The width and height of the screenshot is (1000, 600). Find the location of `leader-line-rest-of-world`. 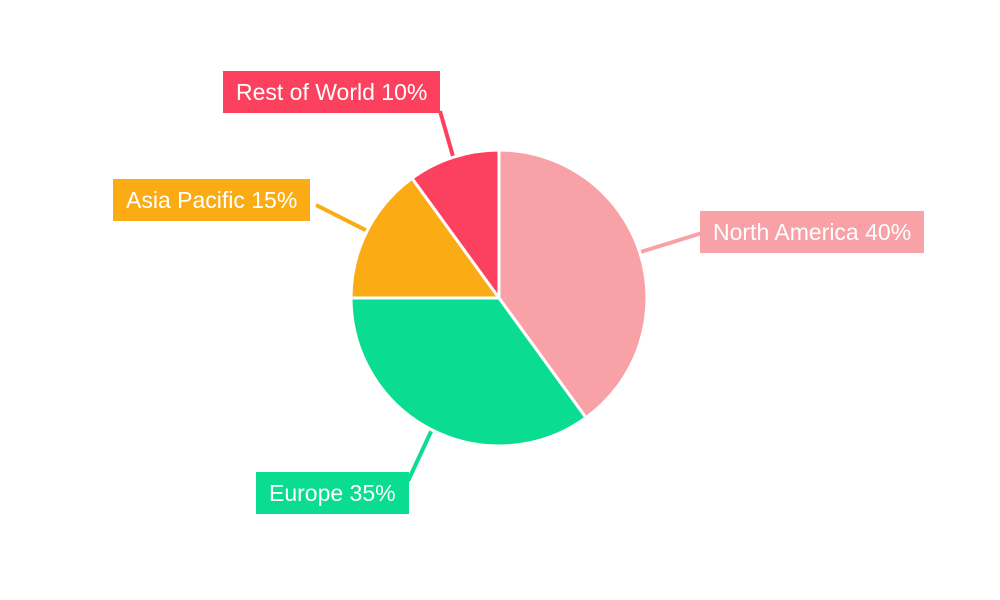

leader-line-rest-of-world is located at coordinates (447, 134).